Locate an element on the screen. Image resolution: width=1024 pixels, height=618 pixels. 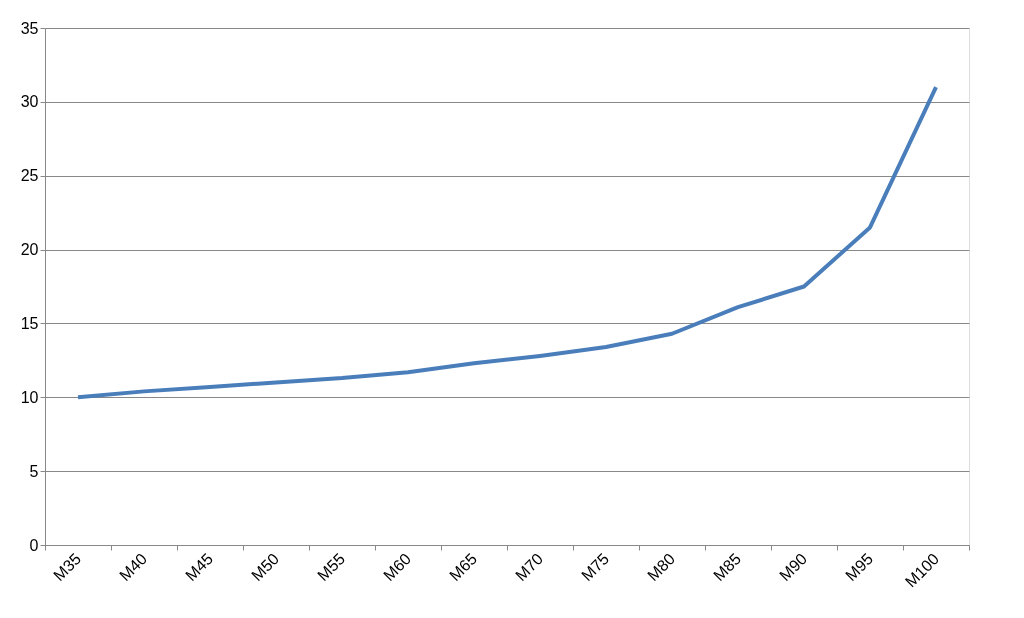
y-tick-label: 20 is located at coordinates (29, 250).